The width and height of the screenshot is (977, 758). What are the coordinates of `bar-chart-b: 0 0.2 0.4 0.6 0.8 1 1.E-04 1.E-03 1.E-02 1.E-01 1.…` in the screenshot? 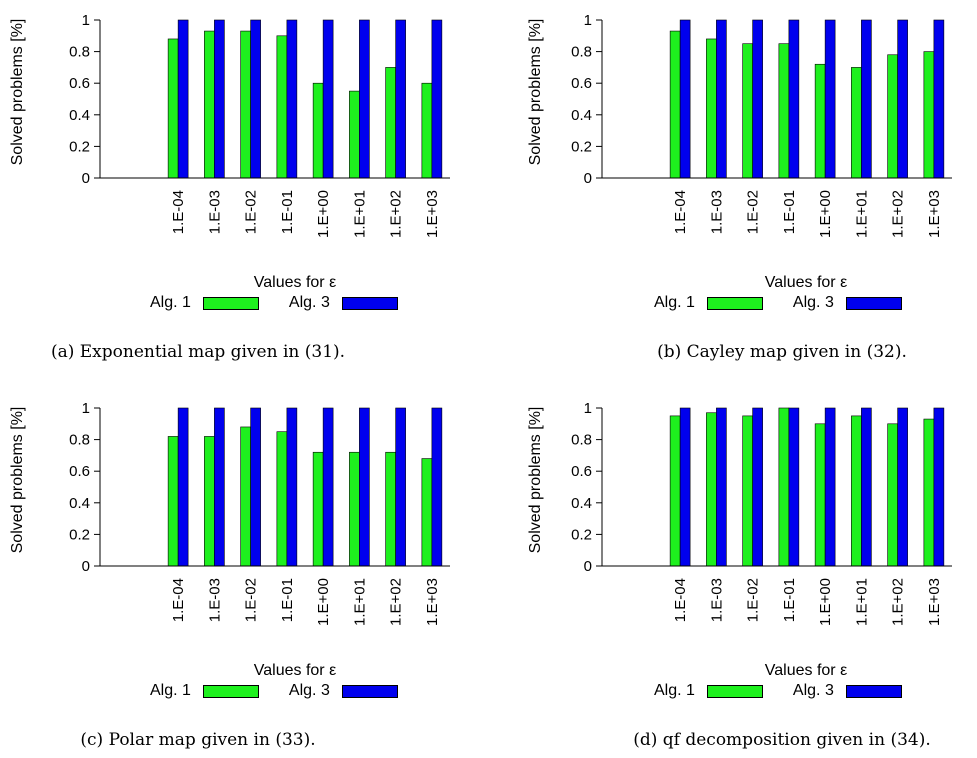 It's located at (761, 125).